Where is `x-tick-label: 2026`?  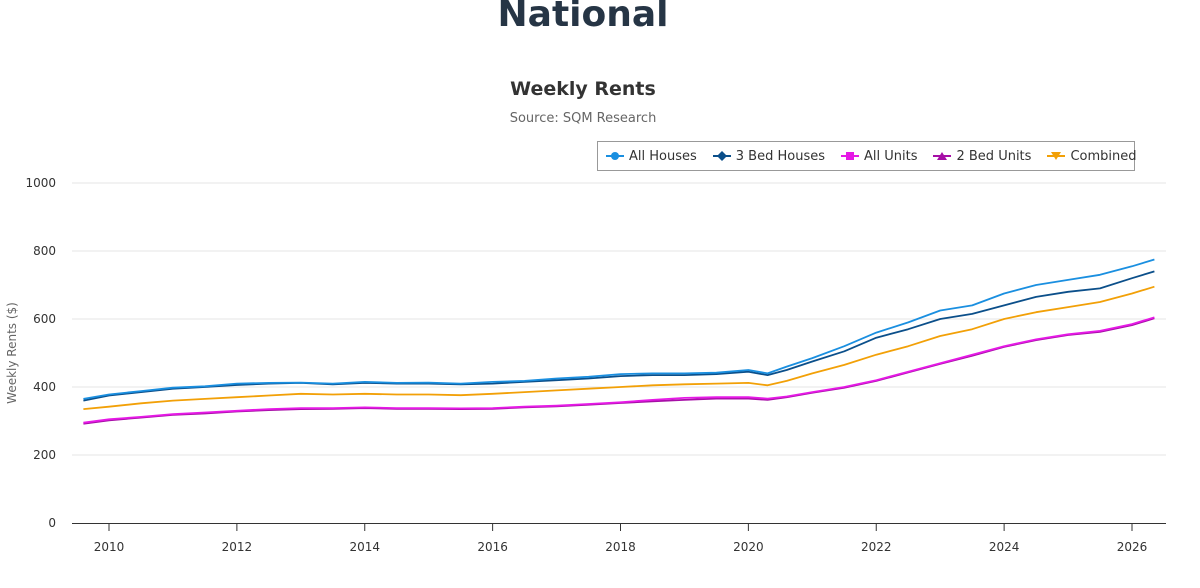 x-tick-label: 2026 is located at coordinates (1132, 547).